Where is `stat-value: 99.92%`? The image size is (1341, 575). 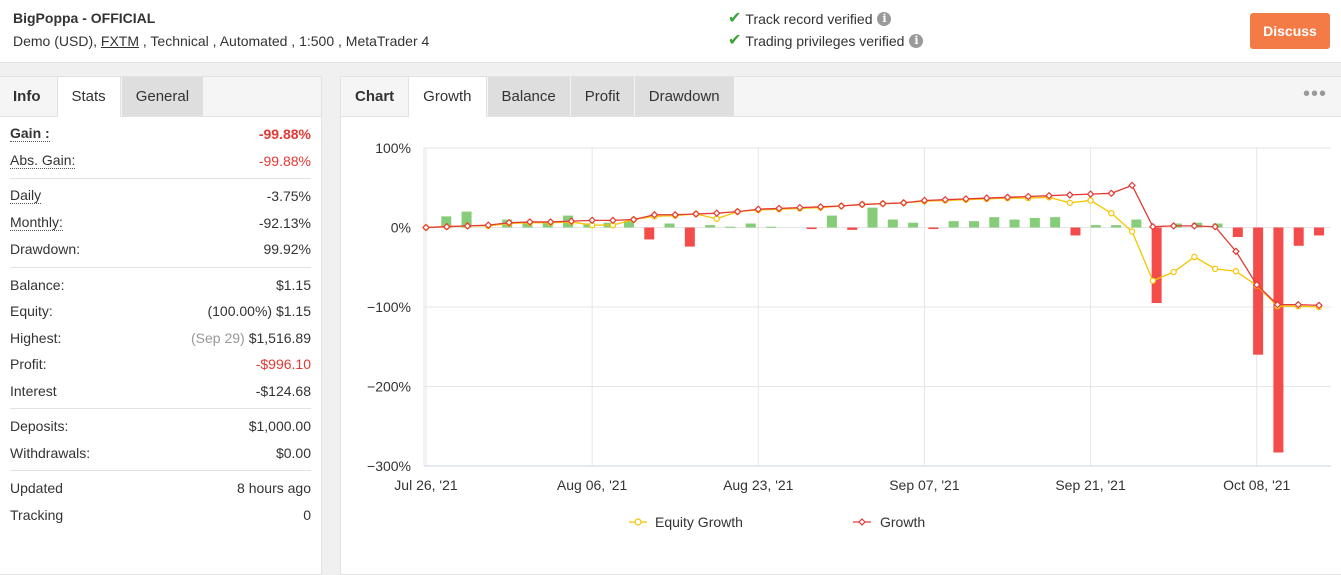
stat-value: 99.92% is located at coordinates (287, 249).